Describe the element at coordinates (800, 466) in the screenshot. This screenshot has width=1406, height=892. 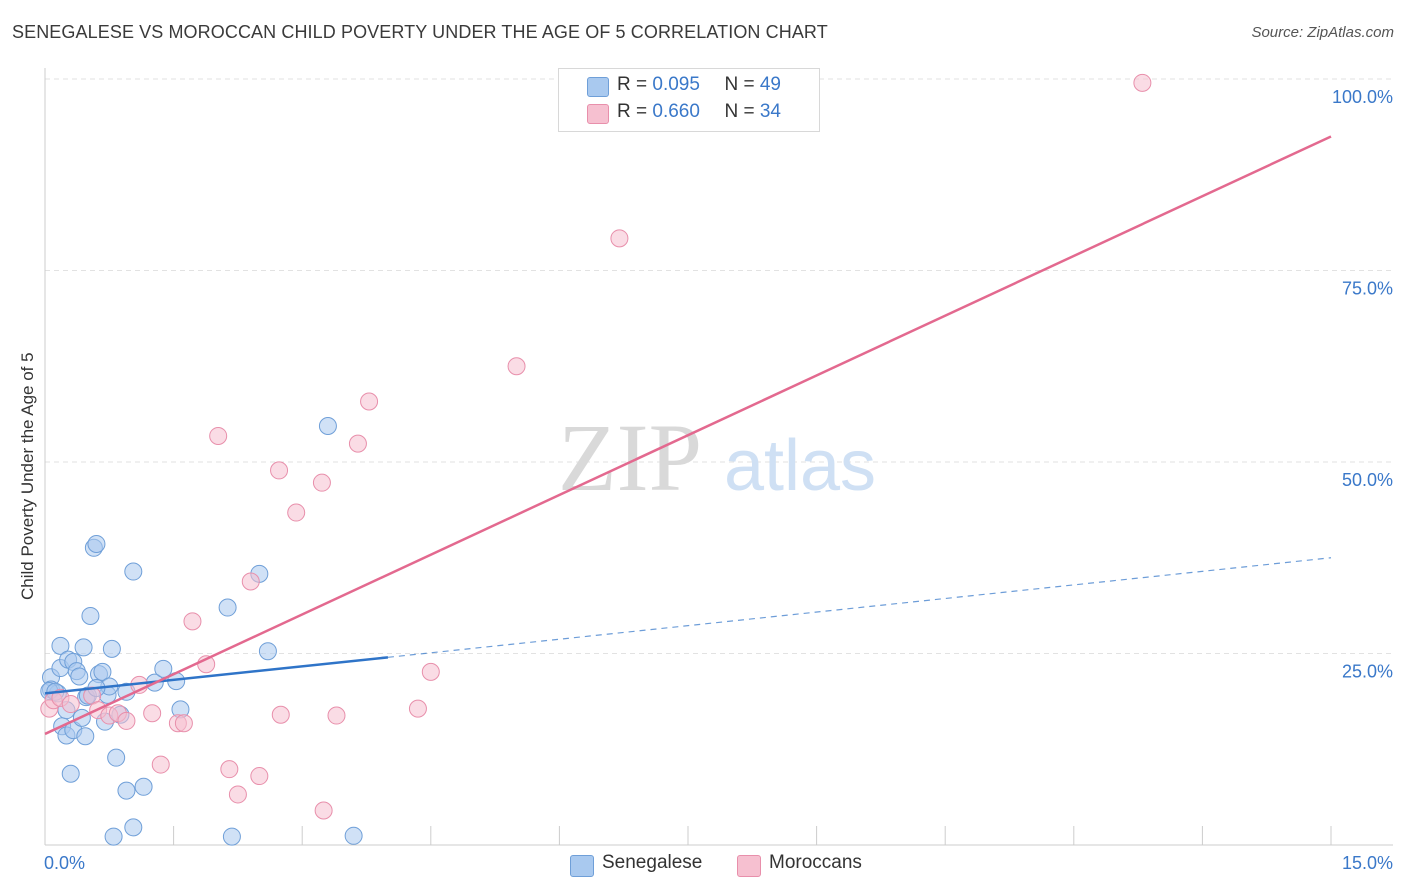
I see `watermark-atlas: atlas` at that location.